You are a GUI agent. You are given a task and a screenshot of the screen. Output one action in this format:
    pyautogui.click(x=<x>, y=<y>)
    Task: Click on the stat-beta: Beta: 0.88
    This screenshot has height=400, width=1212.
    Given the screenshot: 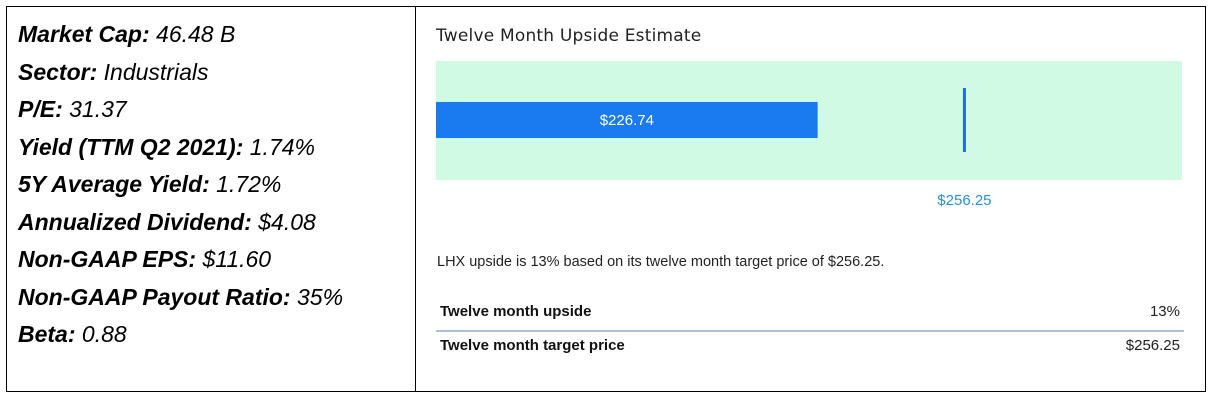 What is the action you would take?
    pyautogui.click(x=180, y=335)
    